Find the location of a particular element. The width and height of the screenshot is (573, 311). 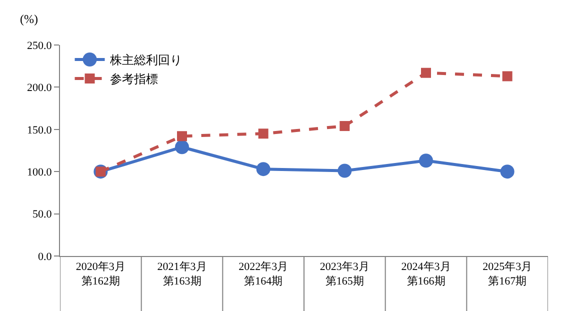

legend-label: 参考指標 is located at coordinates (134, 79).